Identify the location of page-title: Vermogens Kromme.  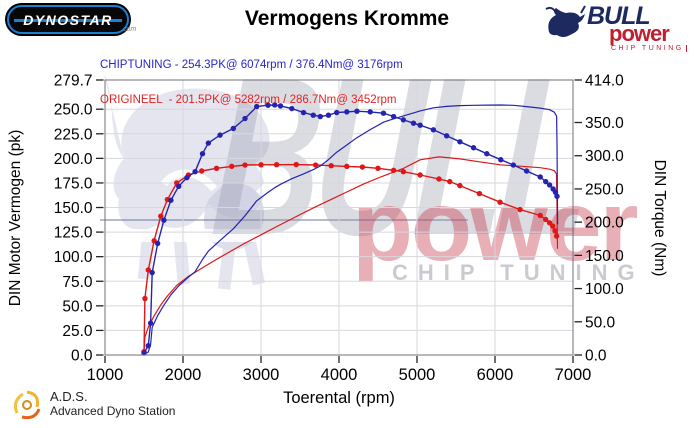
(347, 18).